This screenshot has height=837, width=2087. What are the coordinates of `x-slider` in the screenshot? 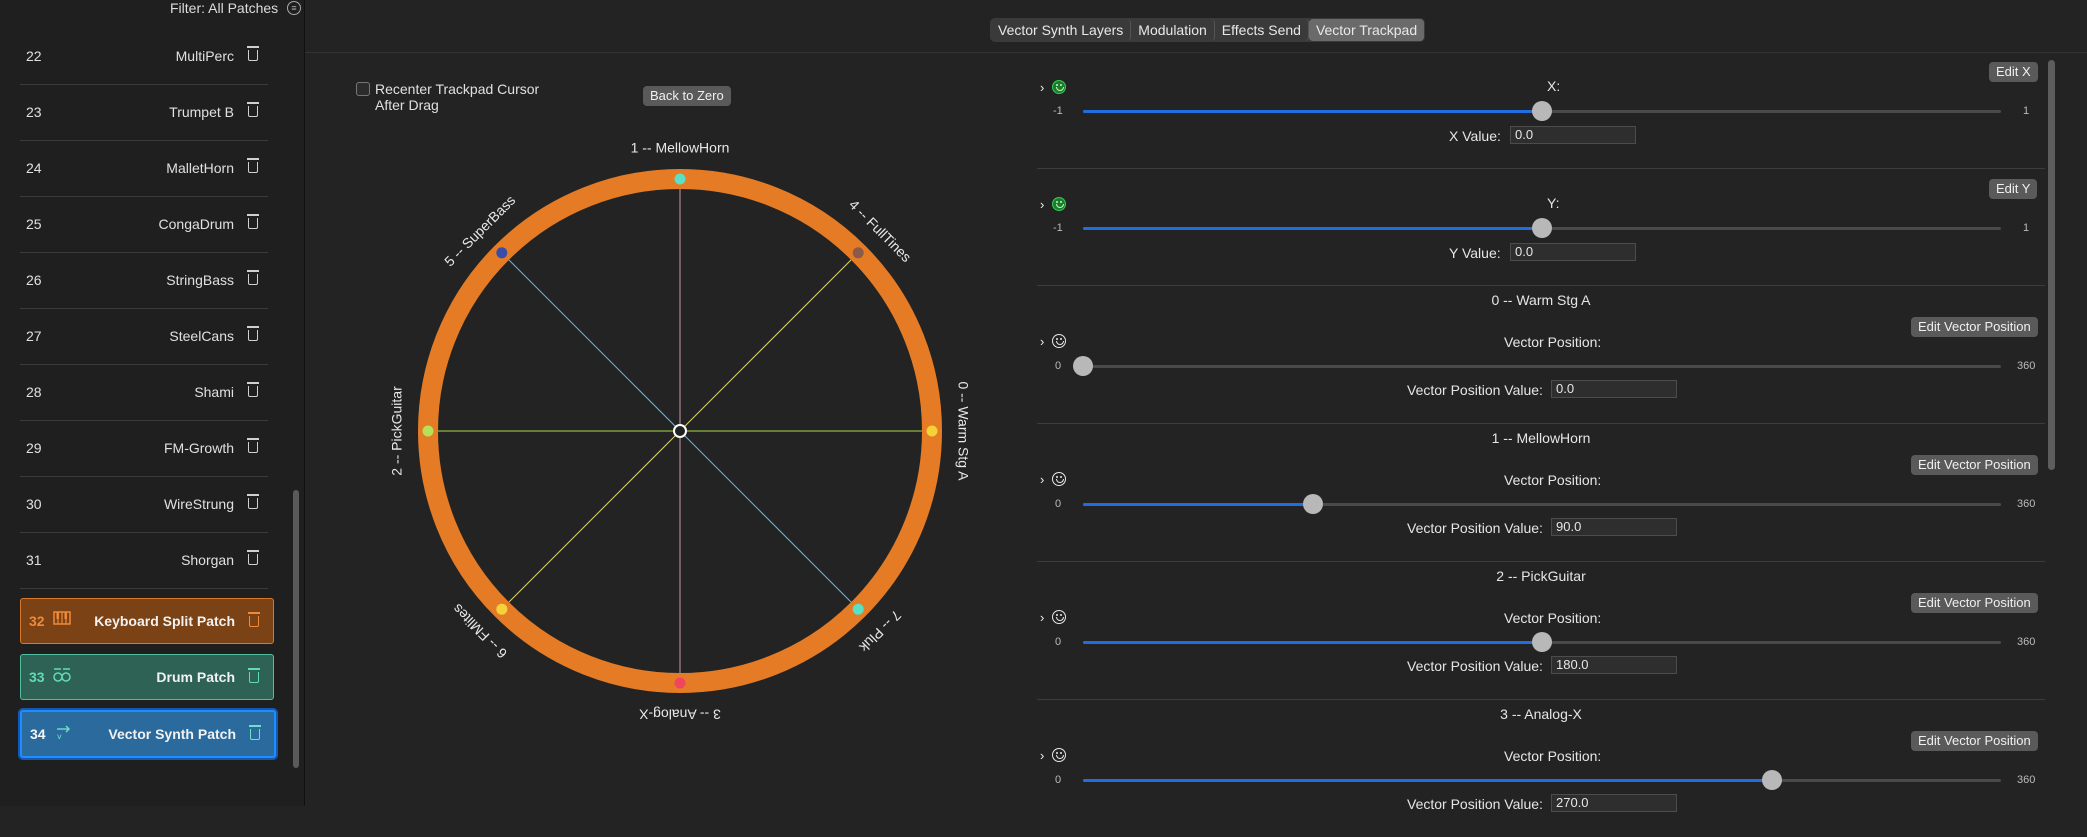 It's located at (1542, 111).